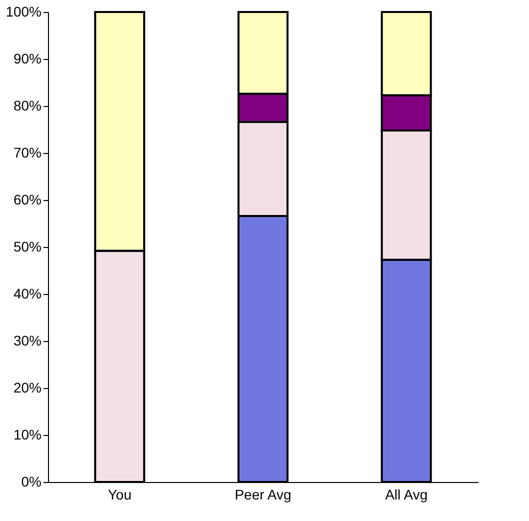  What do you see at coordinates (31, 482) in the screenshot?
I see `y-tick-label: 0%` at bounding box center [31, 482].